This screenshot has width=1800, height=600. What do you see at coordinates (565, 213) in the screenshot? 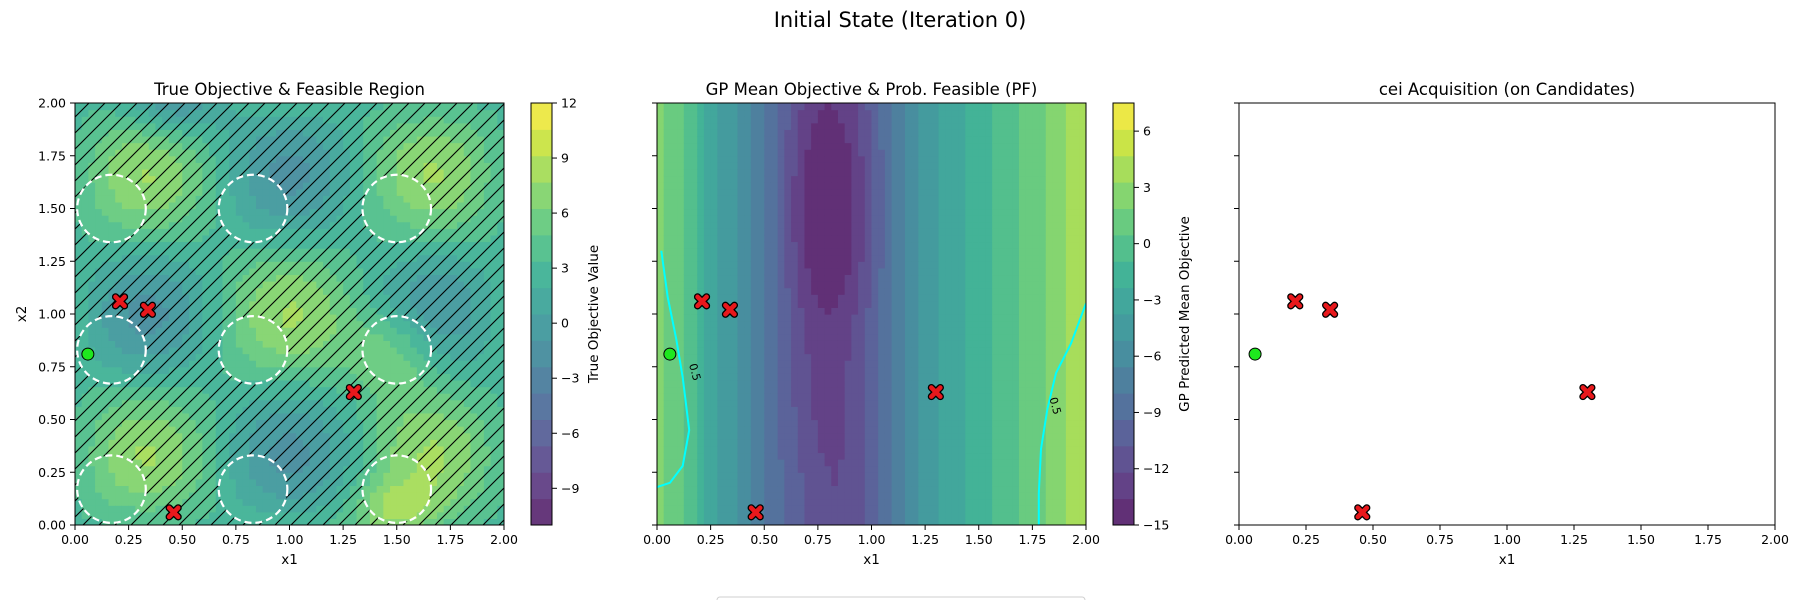
I see `colorbar-tick-label: 6` at bounding box center [565, 213].